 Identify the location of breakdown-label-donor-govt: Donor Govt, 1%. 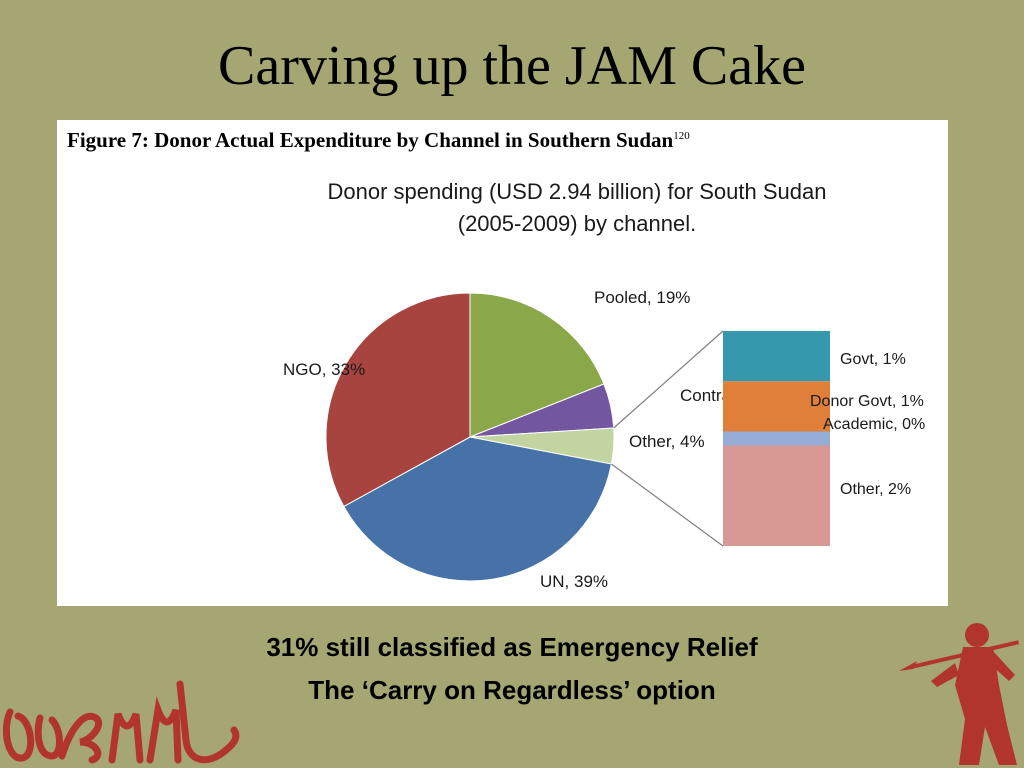
(867, 401).